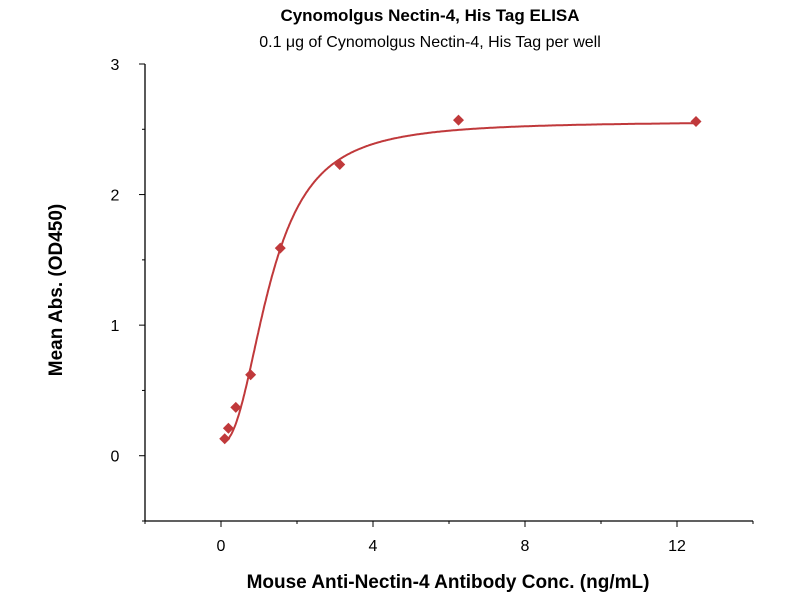 This screenshot has width=800, height=600. I want to click on x-tick-label: 12, so click(677, 546).